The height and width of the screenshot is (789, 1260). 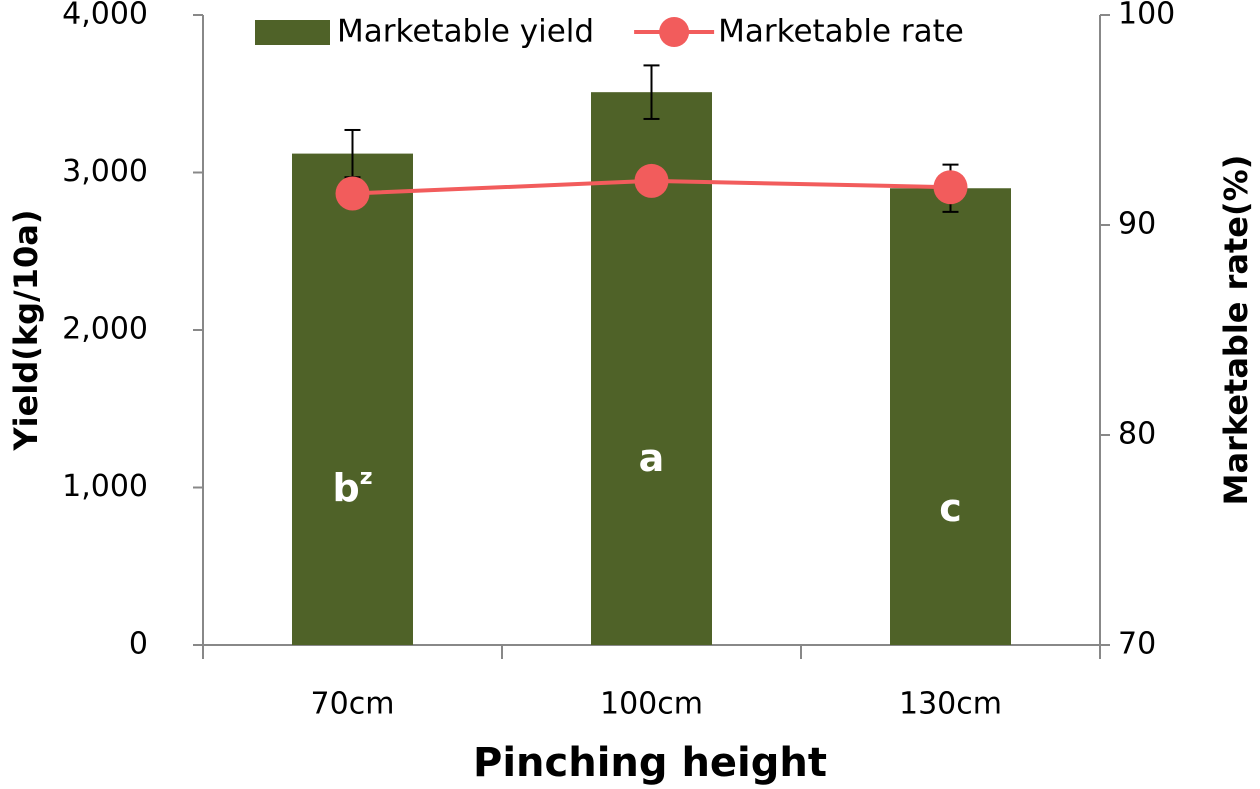 I want to click on y-tick-label: 4,000, so click(x=105, y=16).